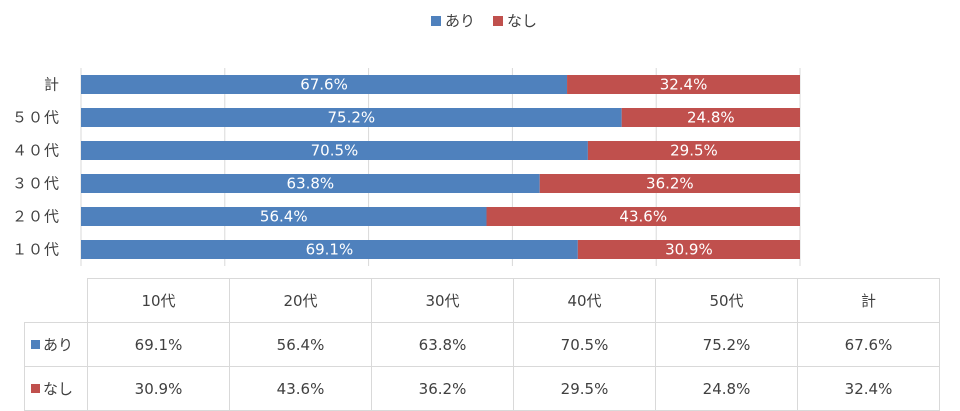  Describe the element at coordinates (442, 344) in the screenshot. I see `table-cell: 63.8%` at that location.